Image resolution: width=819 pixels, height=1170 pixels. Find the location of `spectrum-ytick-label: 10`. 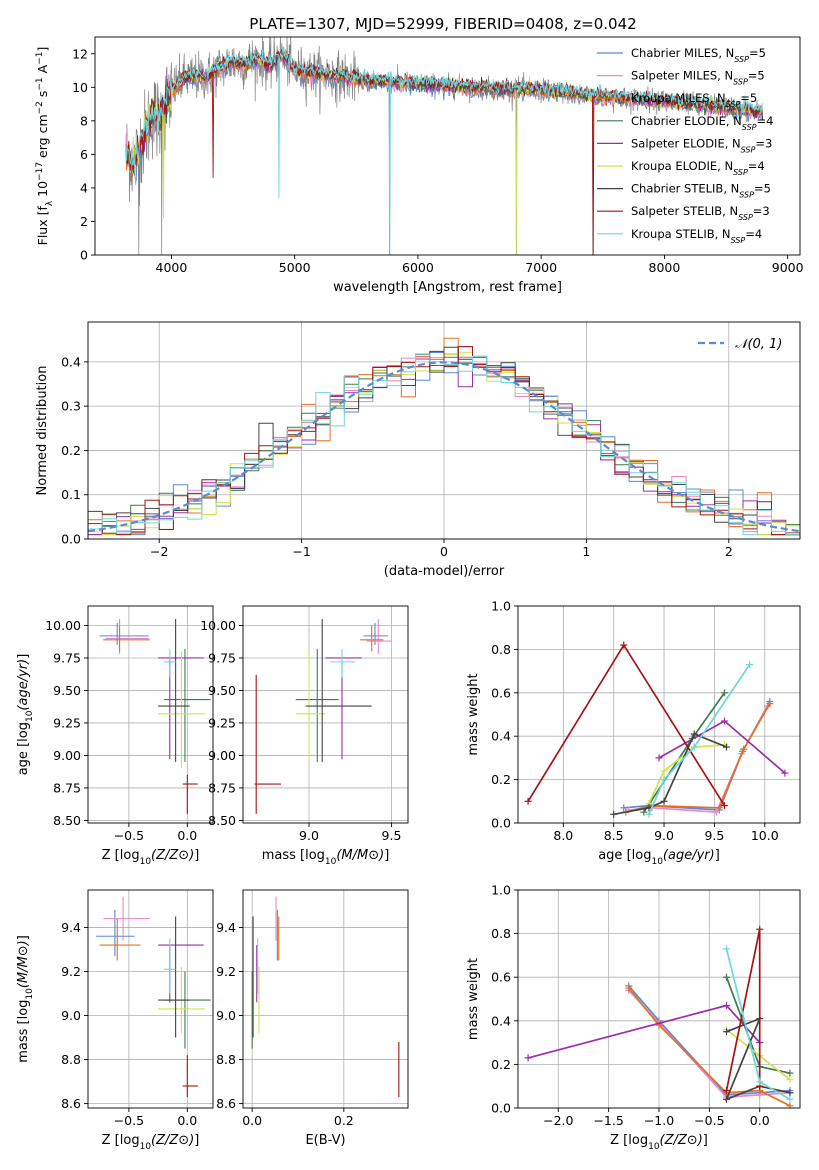

spectrum-ytick-label: 10 is located at coordinates (80, 87).